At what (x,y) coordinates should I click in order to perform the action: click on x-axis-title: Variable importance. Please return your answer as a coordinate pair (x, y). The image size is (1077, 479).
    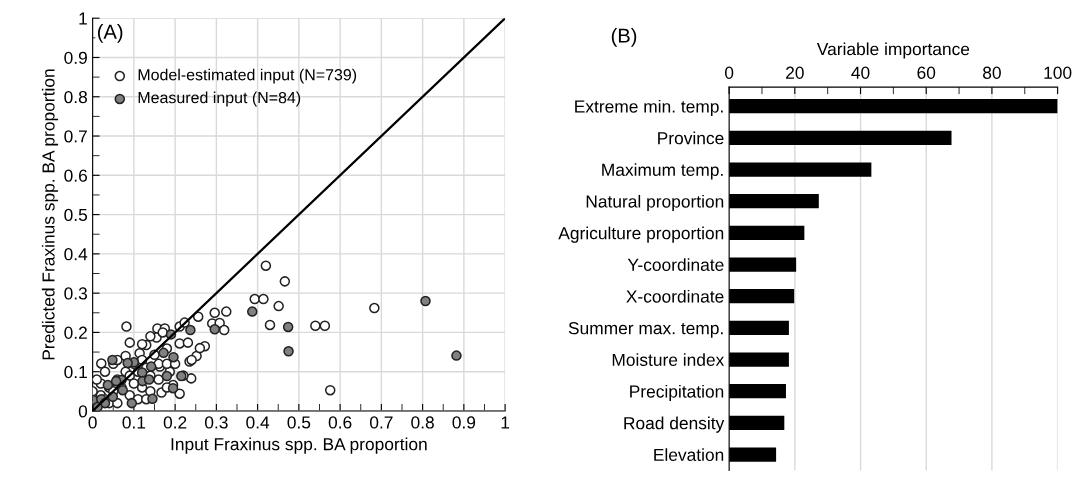
    Looking at the image, I should click on (893, 50).